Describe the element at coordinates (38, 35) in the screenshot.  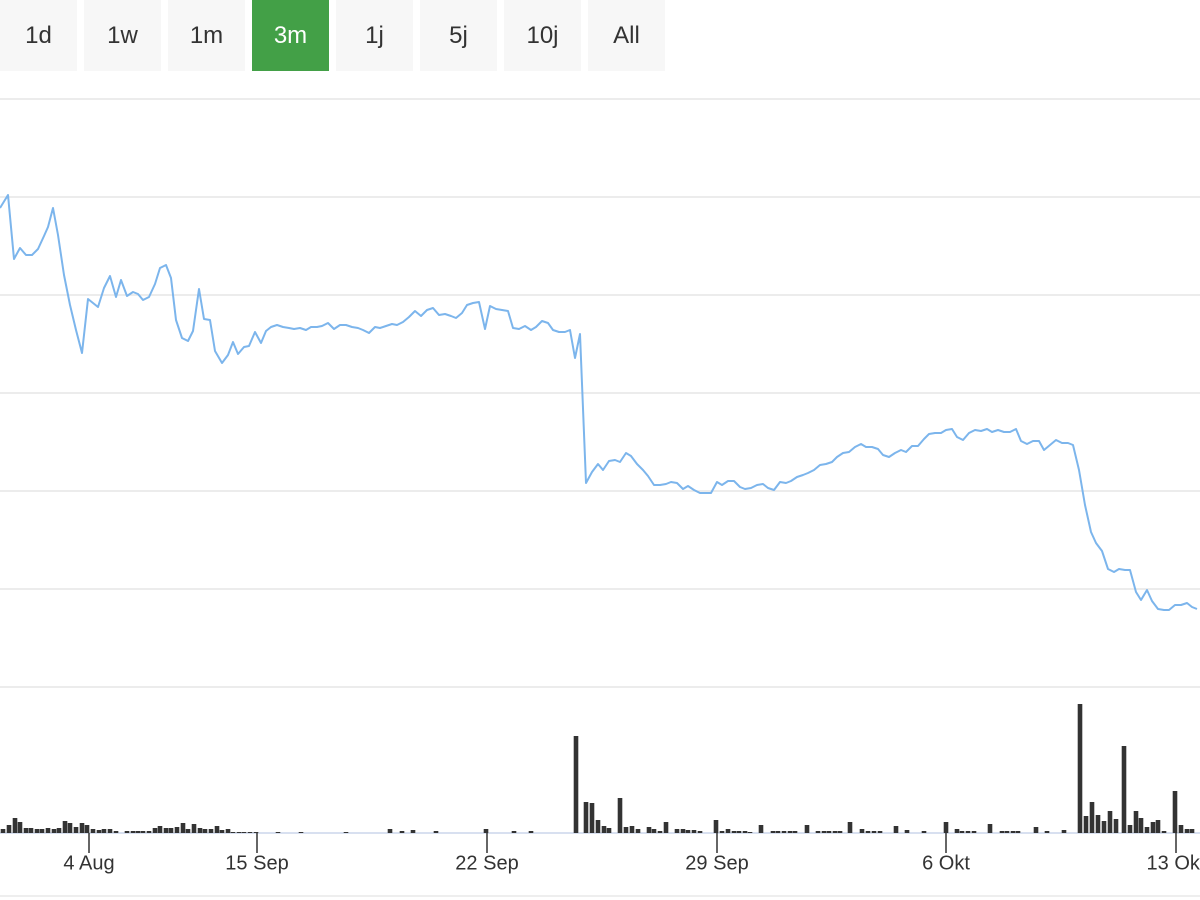
I see `range-button: 1d` at that location.